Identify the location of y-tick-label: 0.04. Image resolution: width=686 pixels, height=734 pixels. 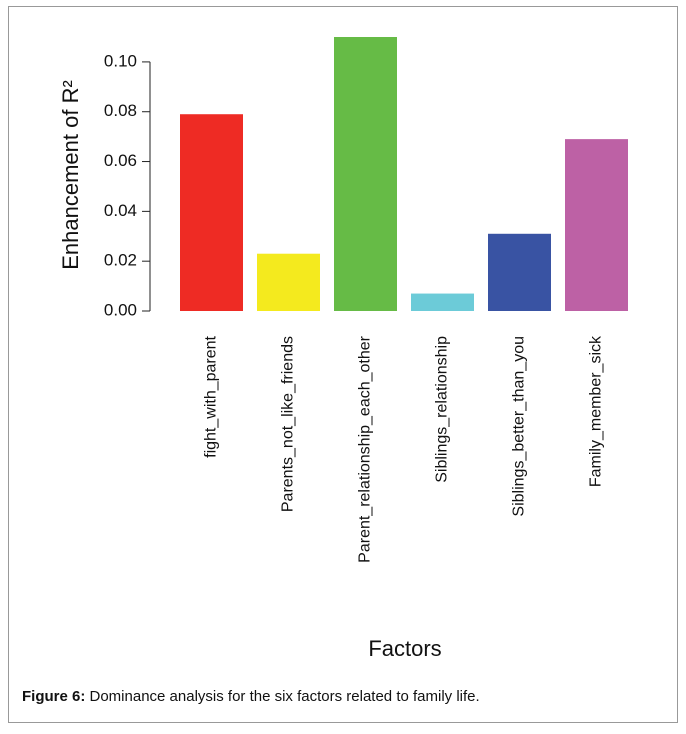
(120, 210).